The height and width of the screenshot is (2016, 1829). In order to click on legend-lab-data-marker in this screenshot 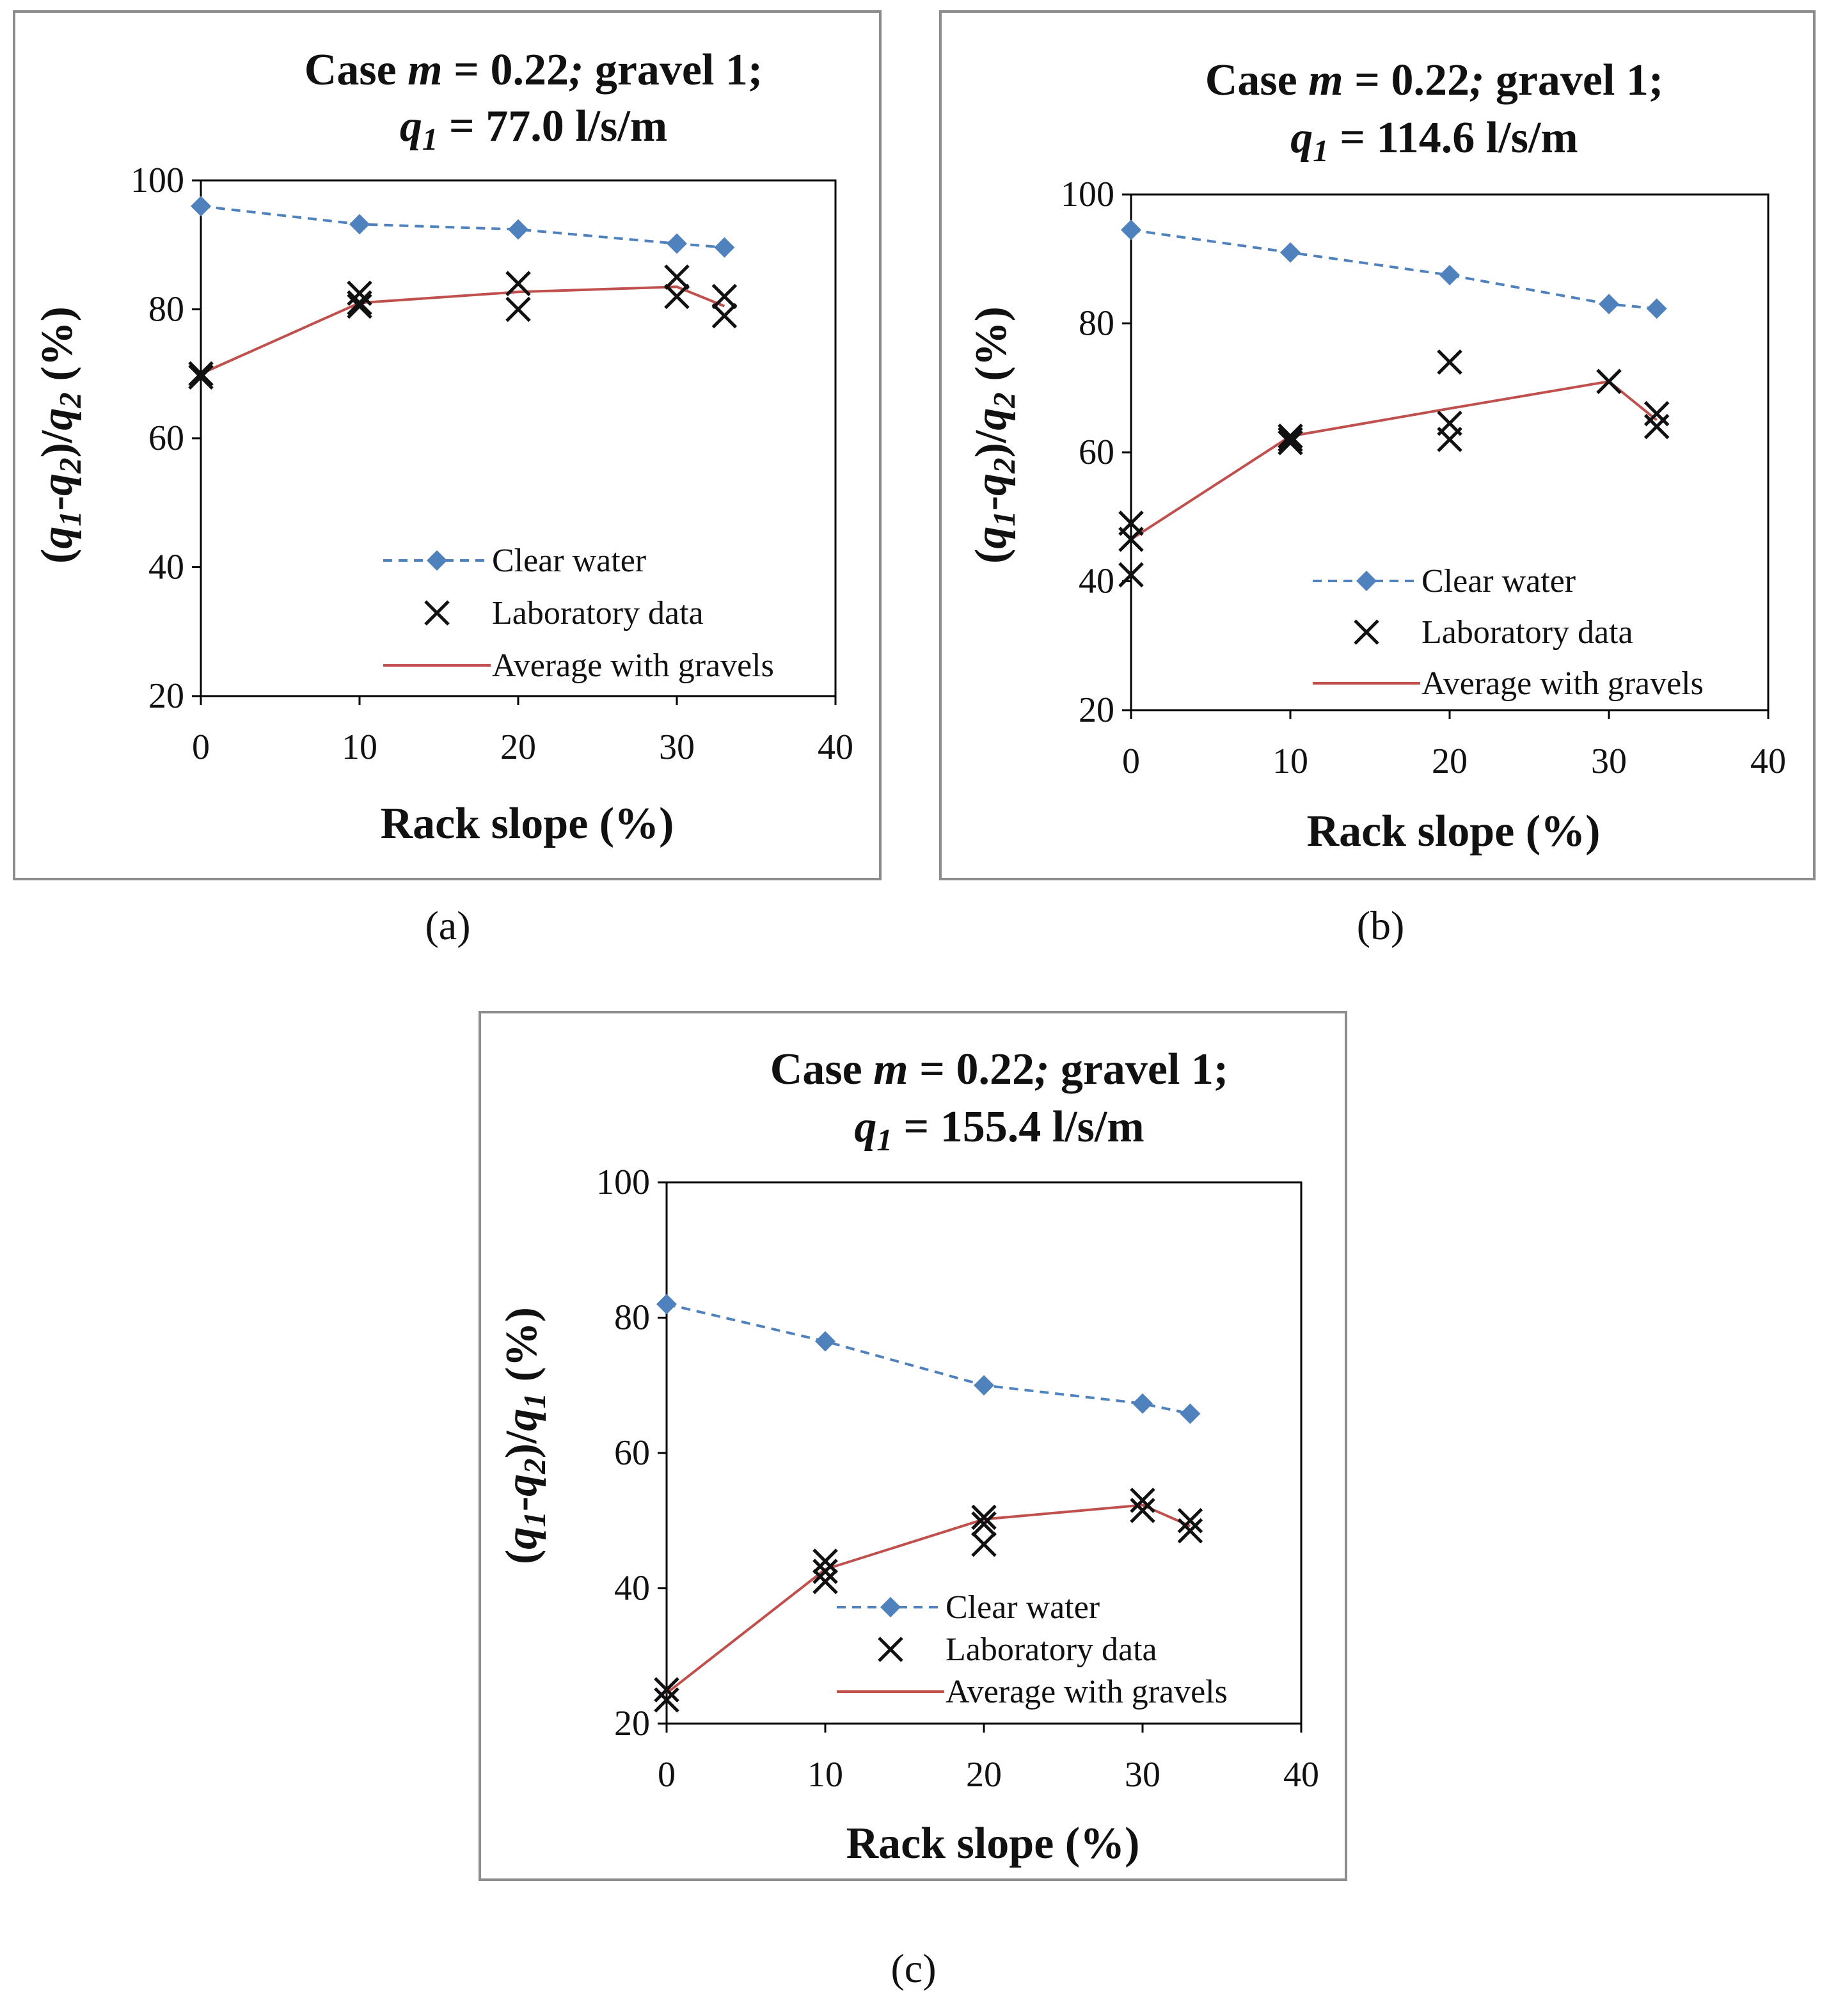, I will do `click(1366, 632)`.